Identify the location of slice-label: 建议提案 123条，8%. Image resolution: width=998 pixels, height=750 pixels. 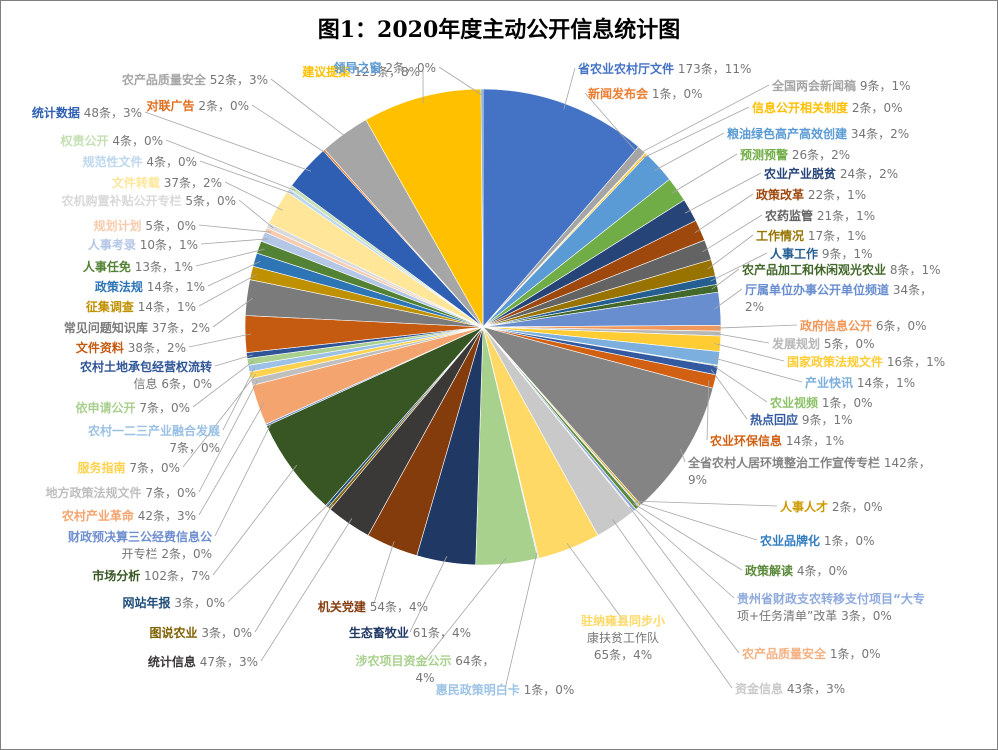
(360, 71).